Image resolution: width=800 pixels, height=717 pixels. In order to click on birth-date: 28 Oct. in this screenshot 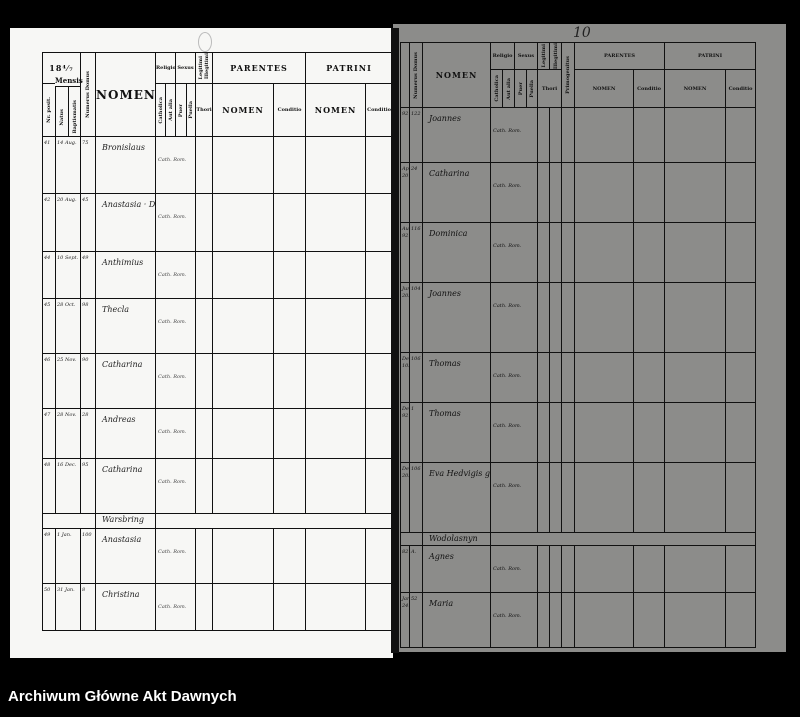, I will do `click(68, 326)`.